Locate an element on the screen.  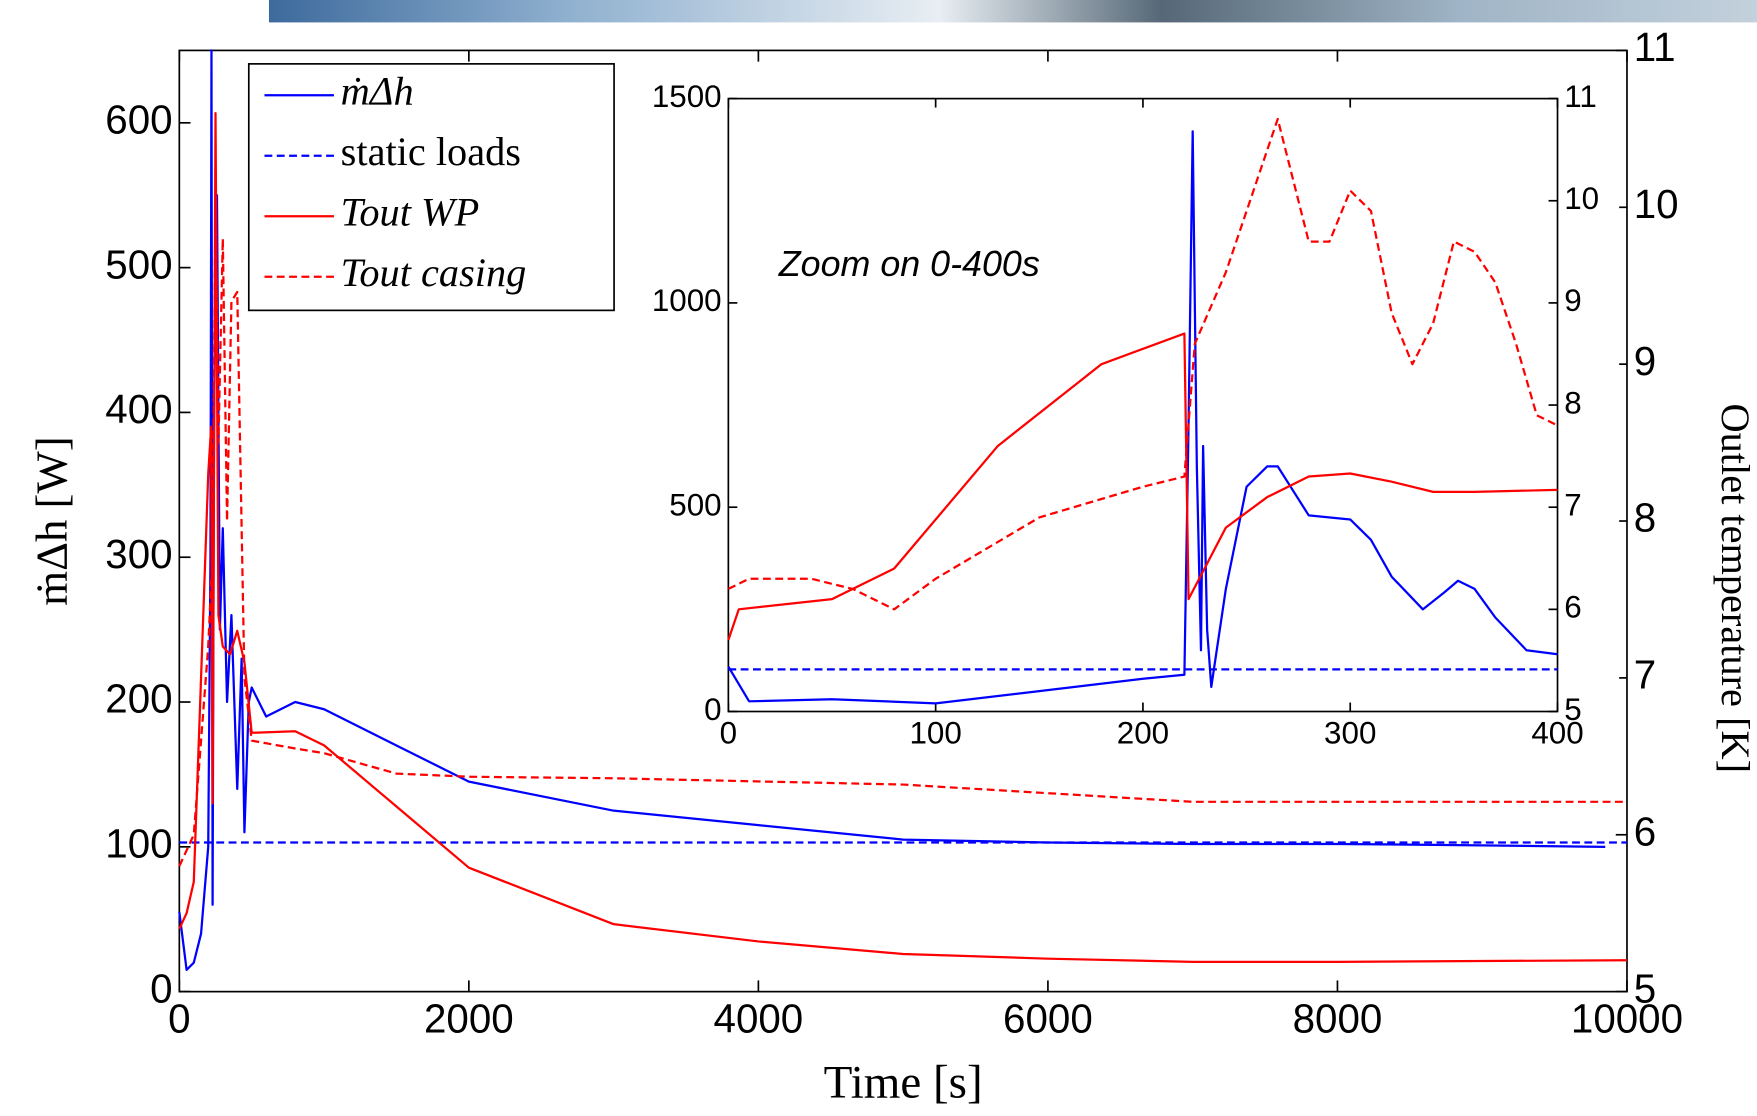
x-tick-label: 200 is located at coordinates (1143, 732).